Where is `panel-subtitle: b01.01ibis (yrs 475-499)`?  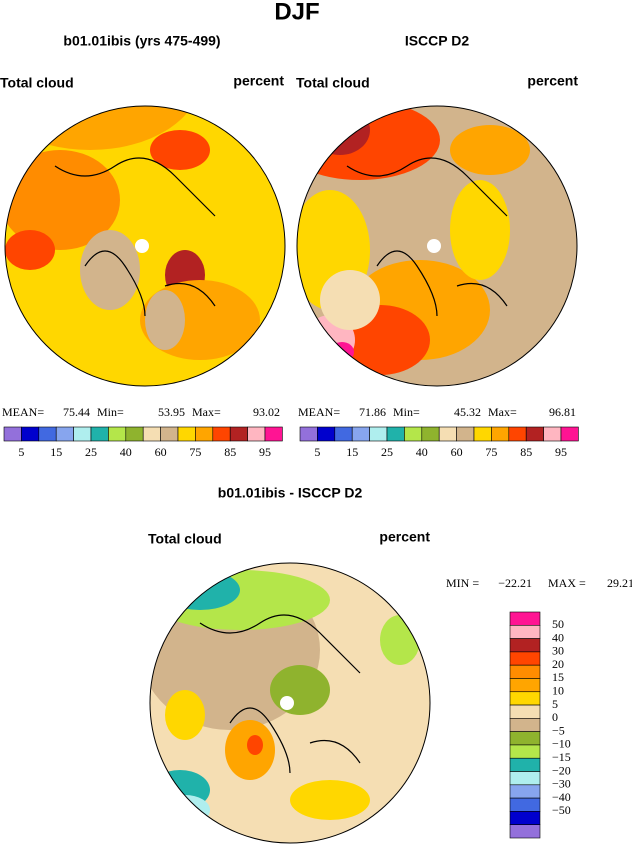
panel-subtitle: b01.01ibis (yrs 475-499) is located at coordinates (141, 41).